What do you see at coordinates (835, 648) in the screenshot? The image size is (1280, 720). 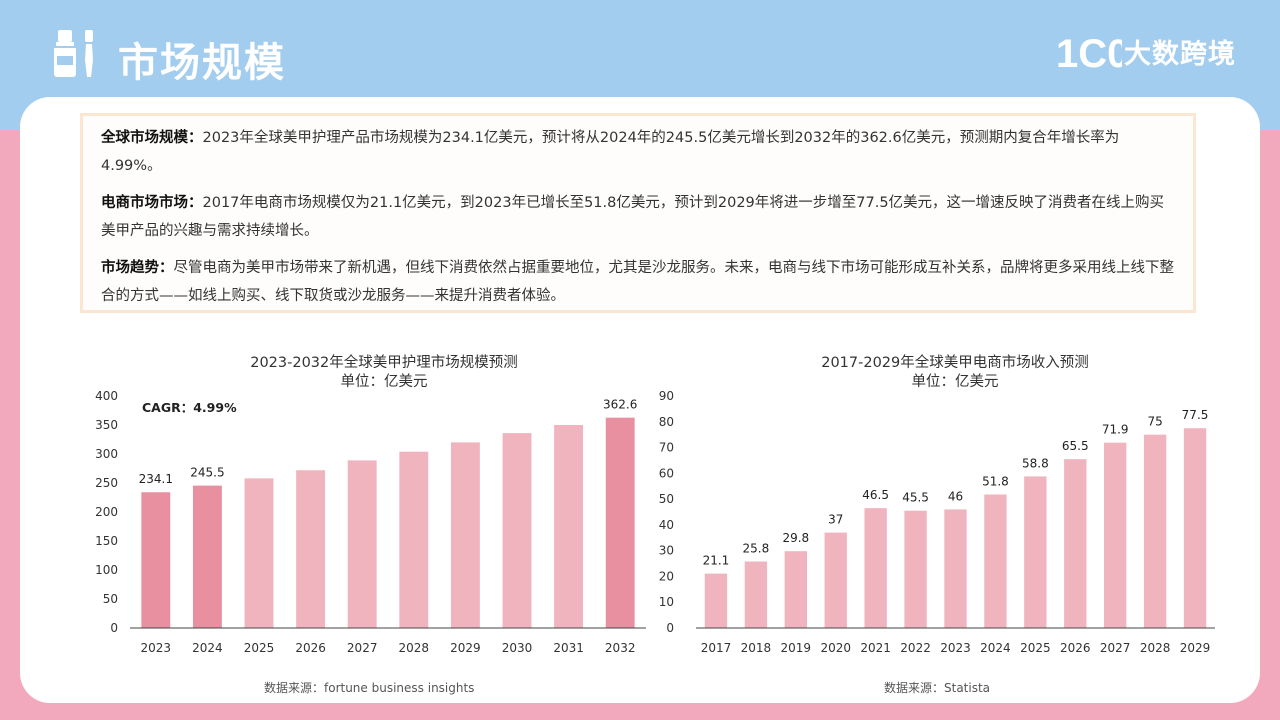 I see `x-tick-label: 2020` at bounding box center [835, 648].